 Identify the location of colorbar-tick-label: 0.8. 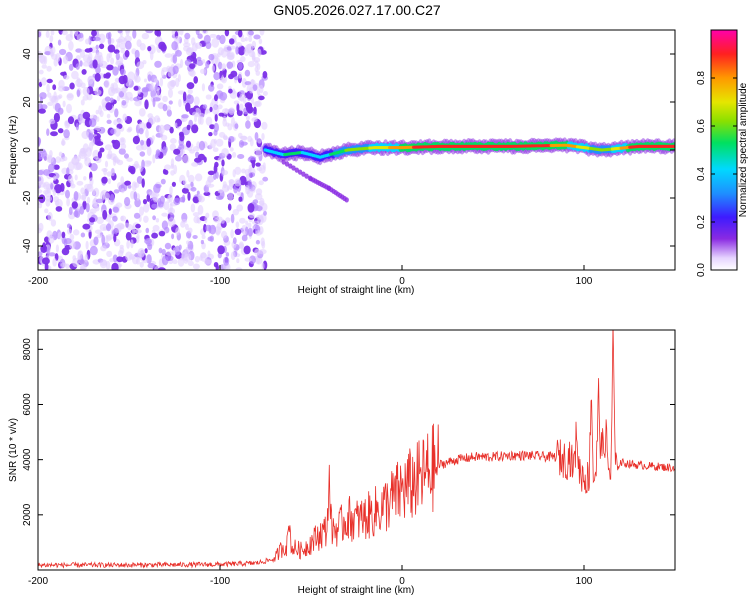
(701, 78).